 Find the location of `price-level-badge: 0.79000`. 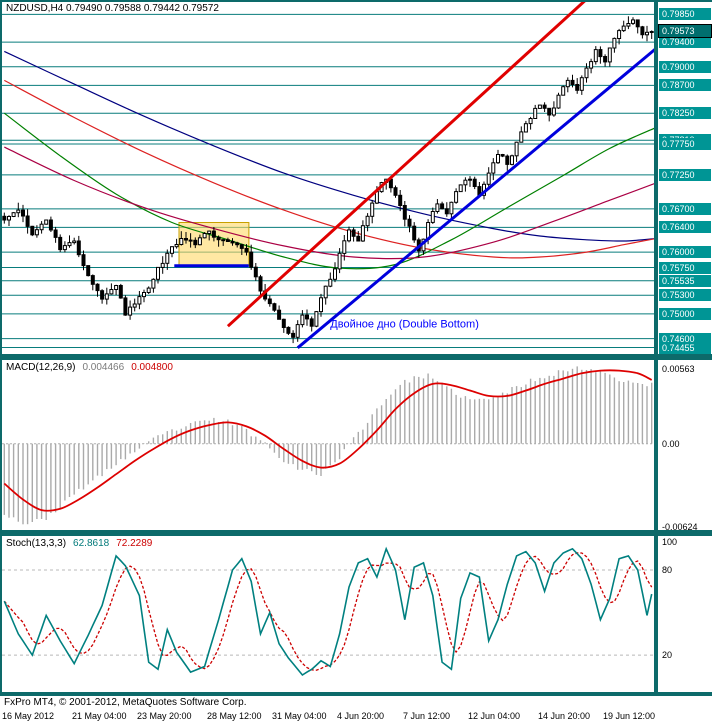

price-level-badge: 0.79000 is located at coordinates (685, 67).